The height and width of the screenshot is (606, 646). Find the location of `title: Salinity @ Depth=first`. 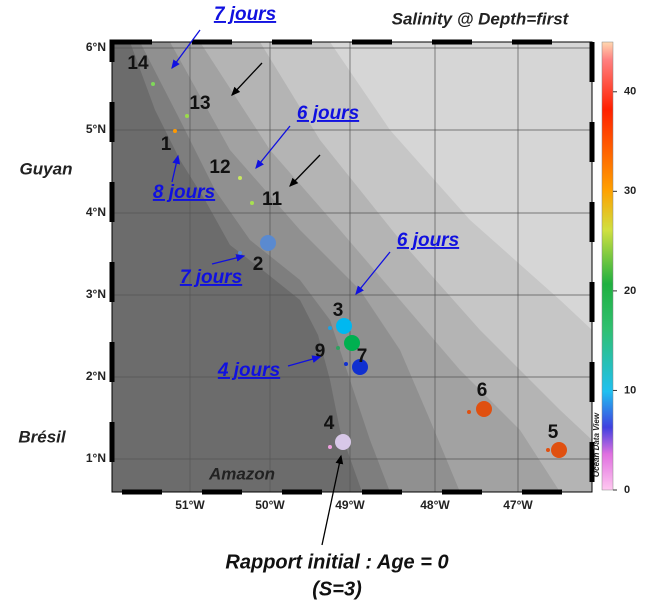

title: Salinity @ Depth=first is located at coordinates (481, 18).